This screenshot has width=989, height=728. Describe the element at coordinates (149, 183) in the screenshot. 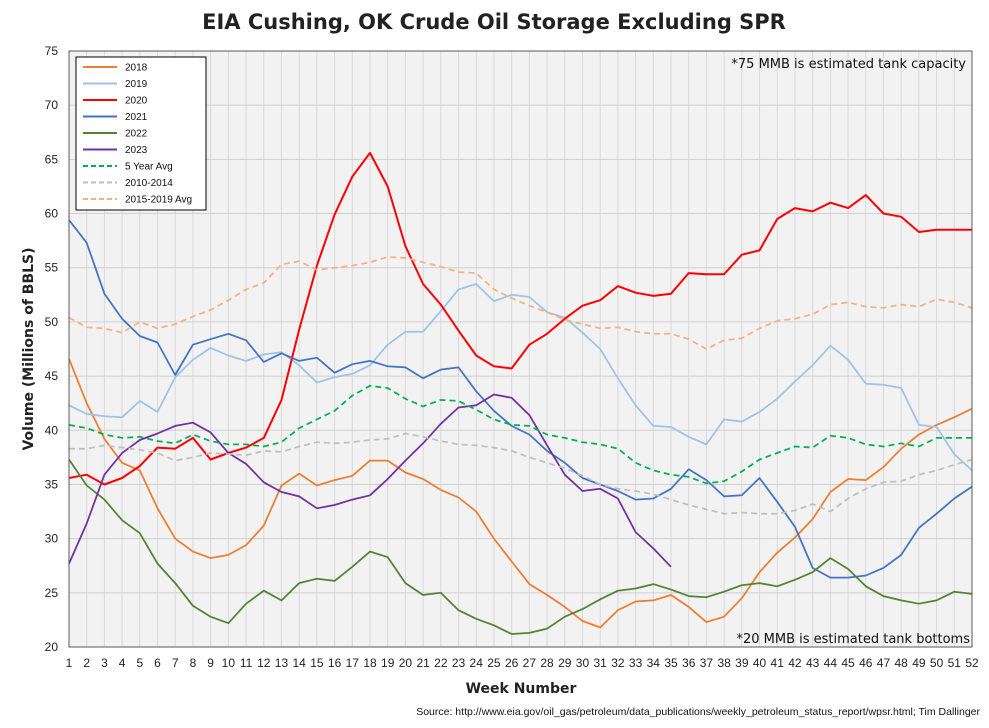

I see `legend-label-2010-2014: 2010-2014` at that location.